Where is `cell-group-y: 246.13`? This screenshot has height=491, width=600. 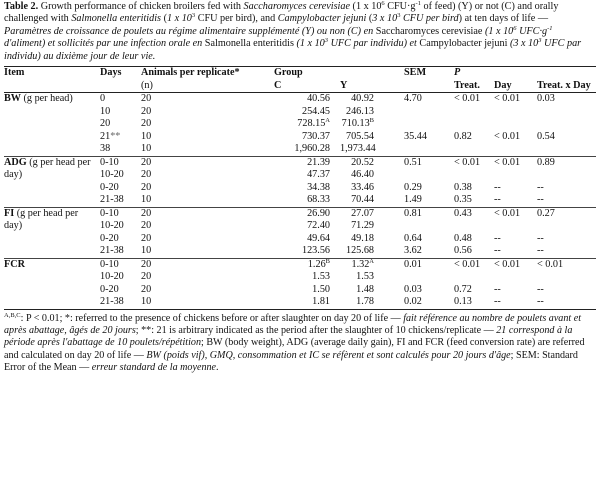
cell-group-y: 246.13 is located at coordinates (359, 111).